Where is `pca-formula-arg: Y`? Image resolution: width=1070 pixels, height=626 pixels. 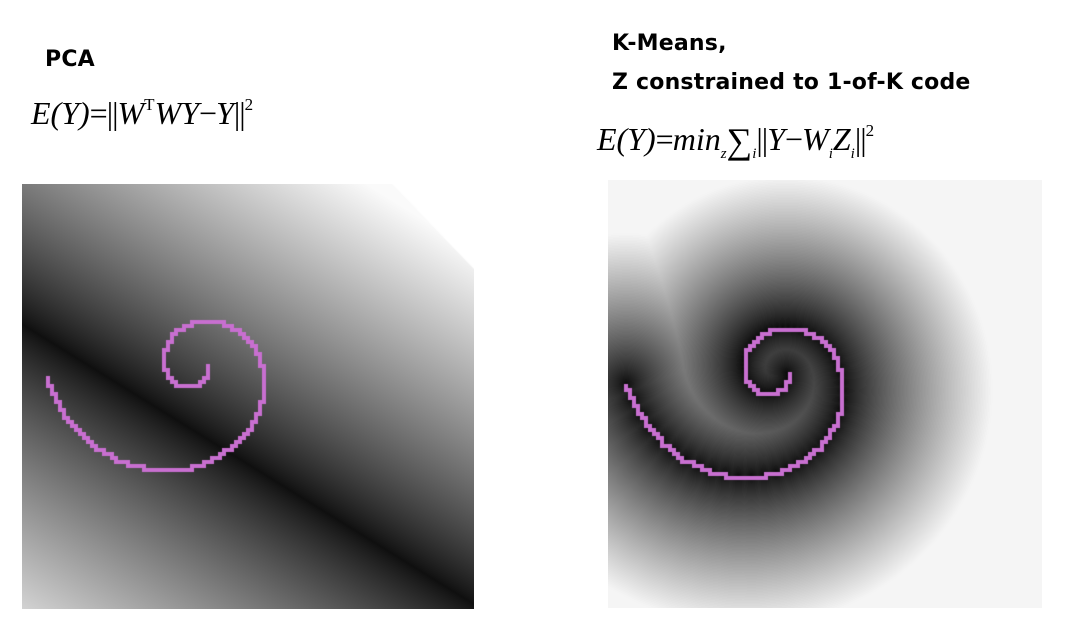
pca-formula-arg: Y is located at coordinates (70, 113).